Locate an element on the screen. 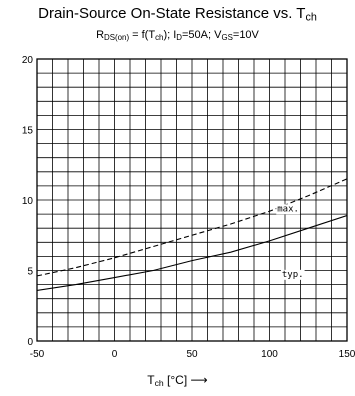 This screenshot has width=355, height=396. series-label-max: max. is located at coordinates (288, 209).